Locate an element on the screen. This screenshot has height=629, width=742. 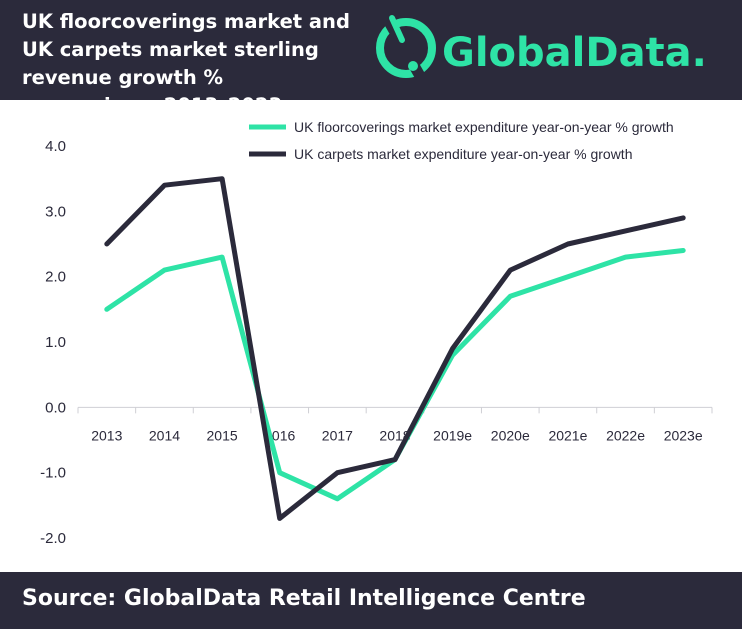
y-tick-label: 1.0 is located at coordinates (55, 342).